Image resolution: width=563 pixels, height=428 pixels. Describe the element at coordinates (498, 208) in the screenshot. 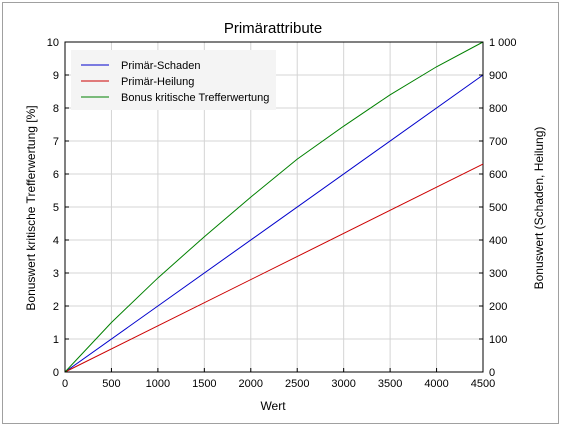

I see `y-right-tick-label: 500` at that location.